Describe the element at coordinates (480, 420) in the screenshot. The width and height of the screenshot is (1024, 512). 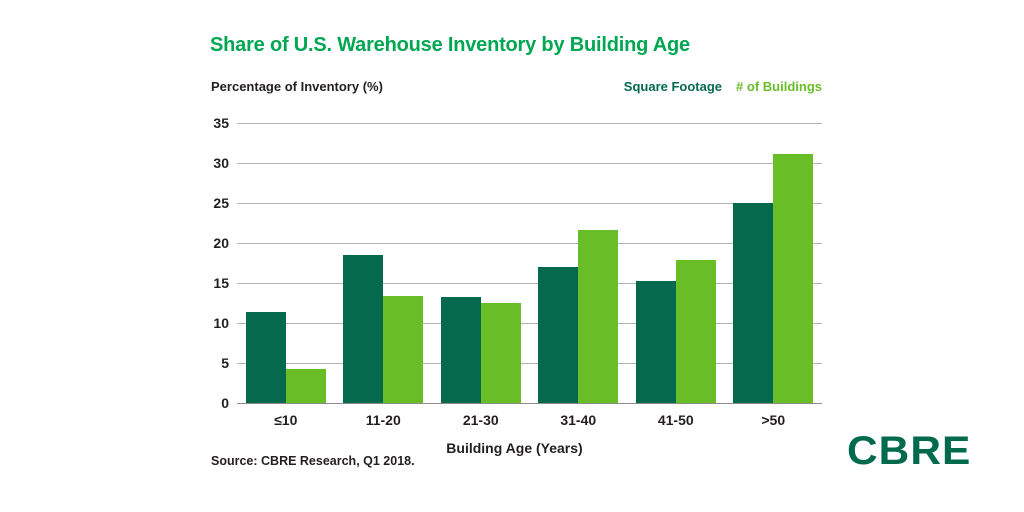
I see `x-tick-label: 21-30` at that location.